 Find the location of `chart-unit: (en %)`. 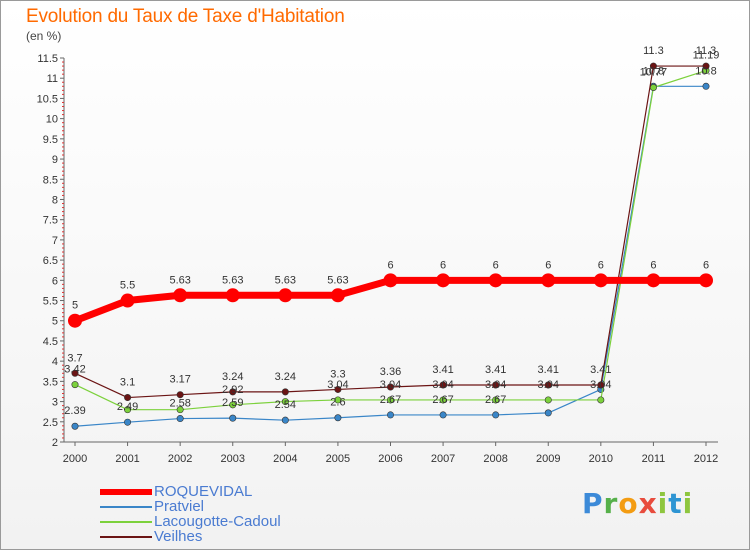

chart-unit: (en %) is located at coordinates (44, 36).